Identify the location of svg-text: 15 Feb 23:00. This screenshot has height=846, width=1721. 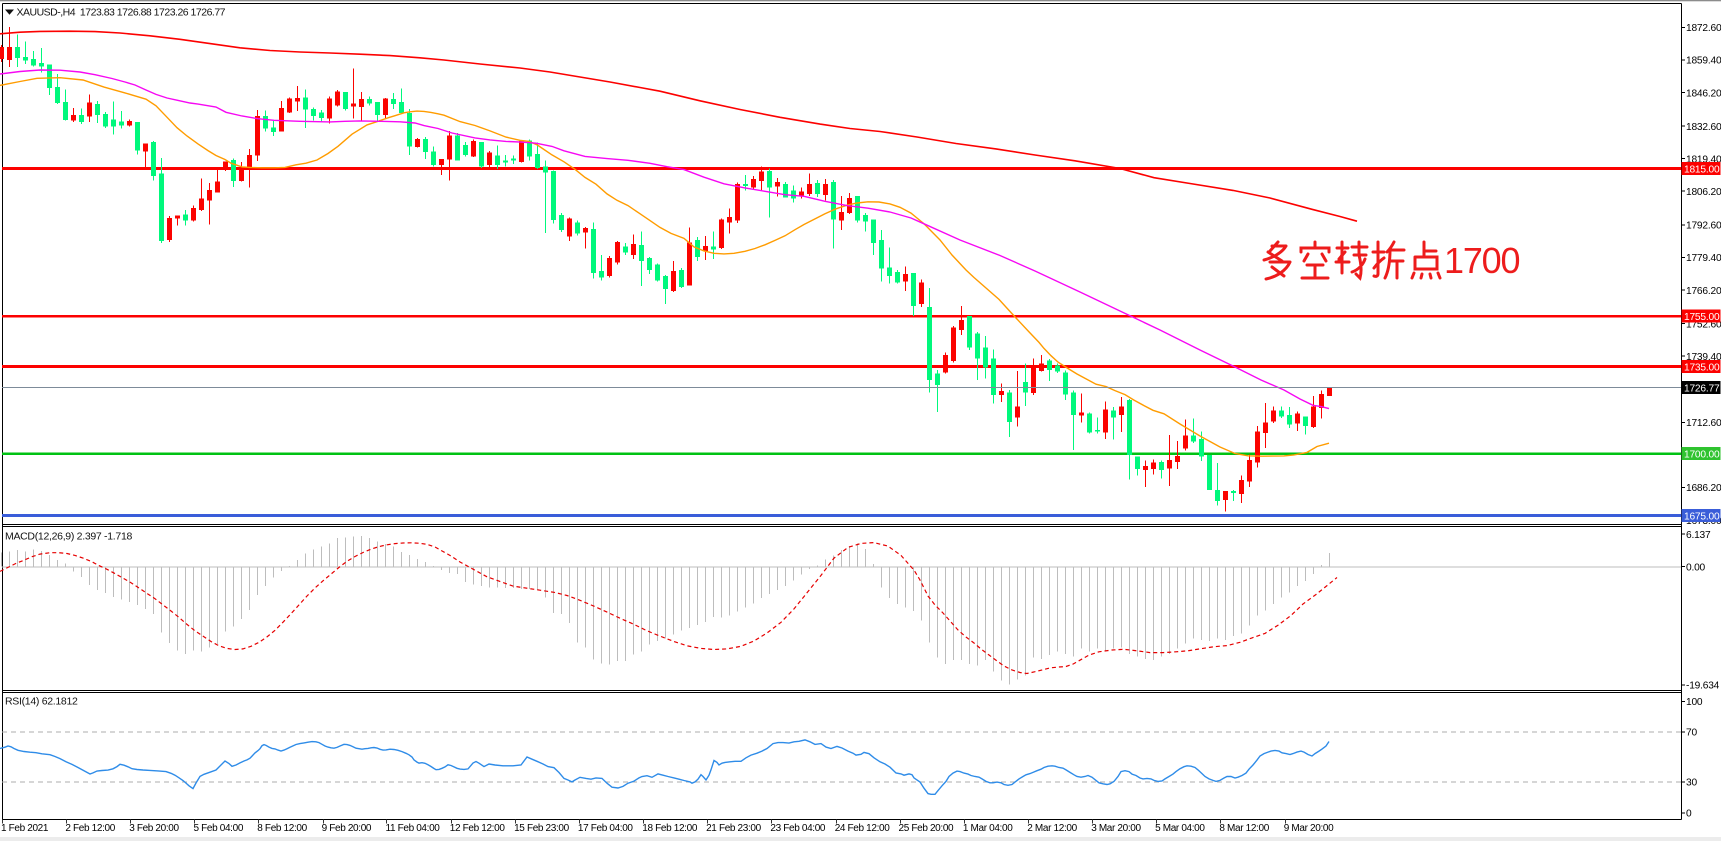
(542, 828).